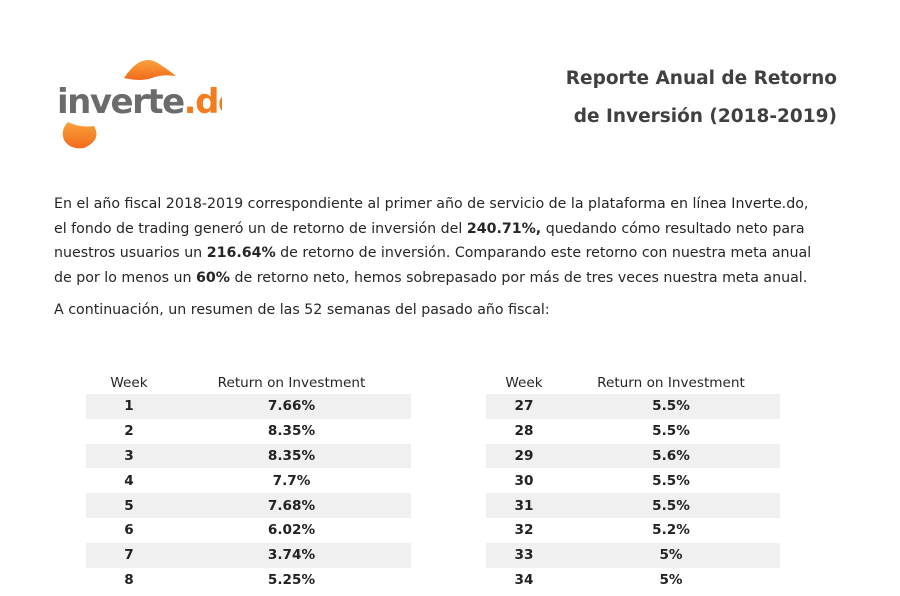  Describe the element at coordinates (524, 555) in the screenshot. I see `week-cell: 33` at that location.